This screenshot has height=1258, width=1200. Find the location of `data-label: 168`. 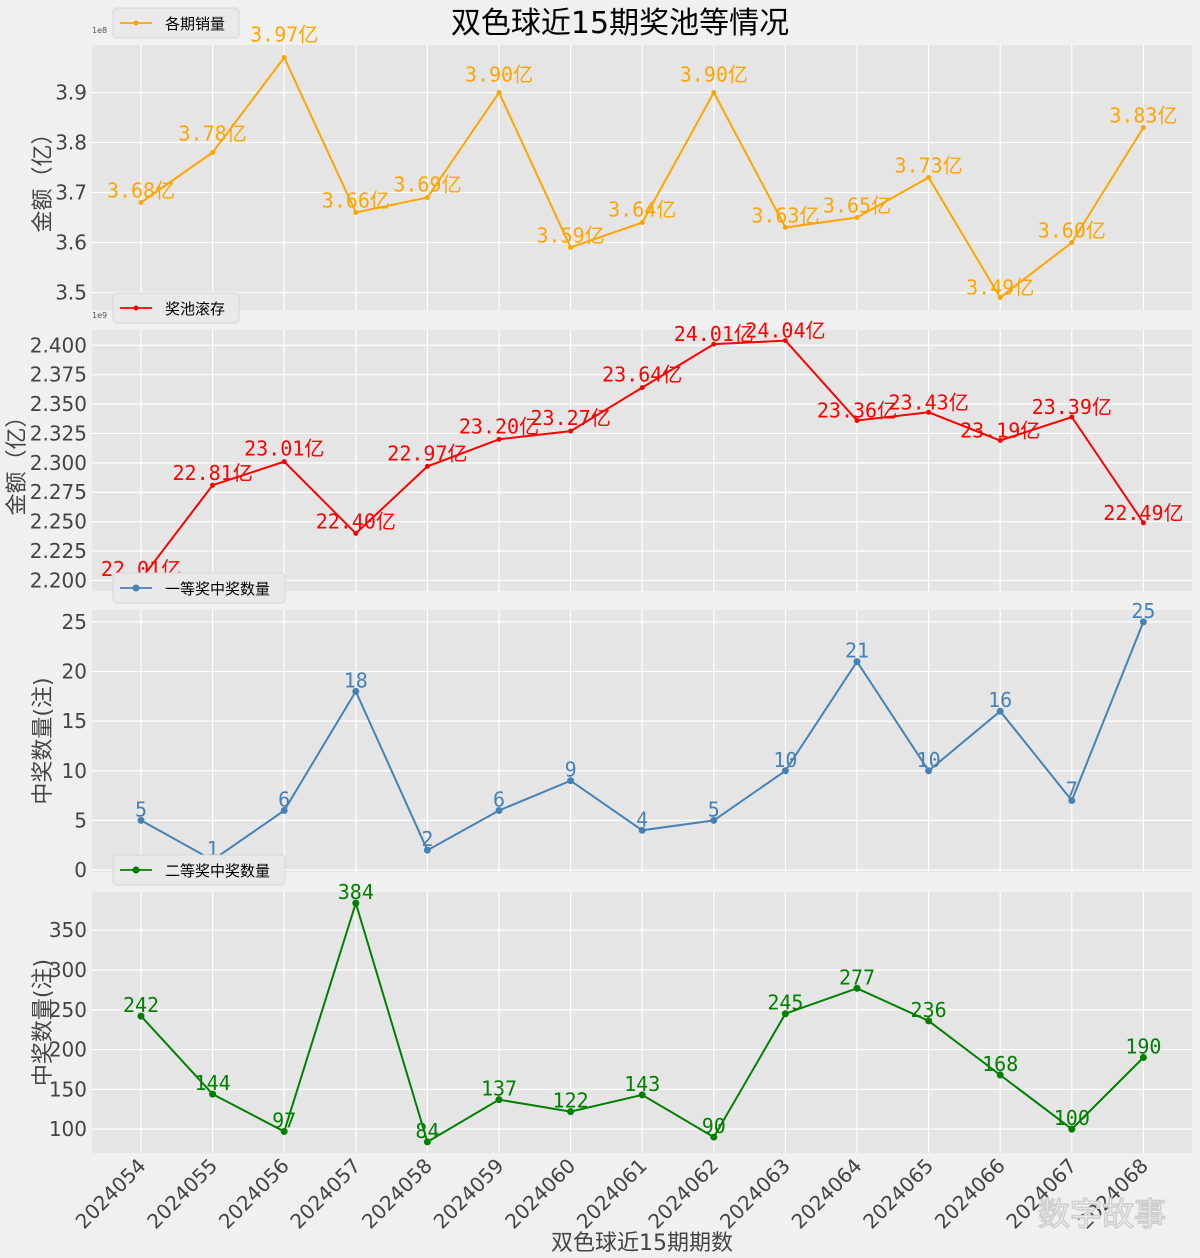

data-label: 168 is located at coordinates (1000, 1064).